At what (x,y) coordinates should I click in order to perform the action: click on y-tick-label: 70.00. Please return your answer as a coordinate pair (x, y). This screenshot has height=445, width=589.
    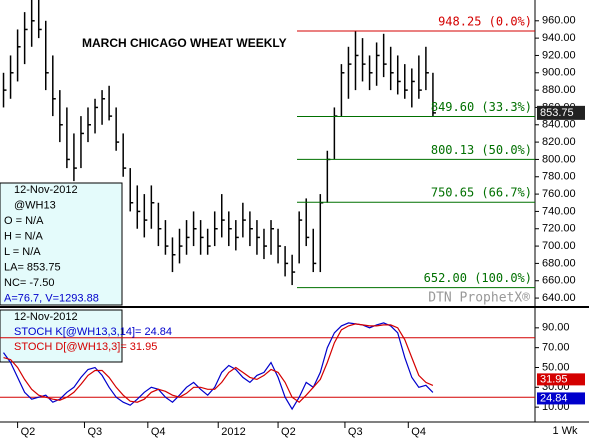
    Looking at the image, I should click on (556, 348).